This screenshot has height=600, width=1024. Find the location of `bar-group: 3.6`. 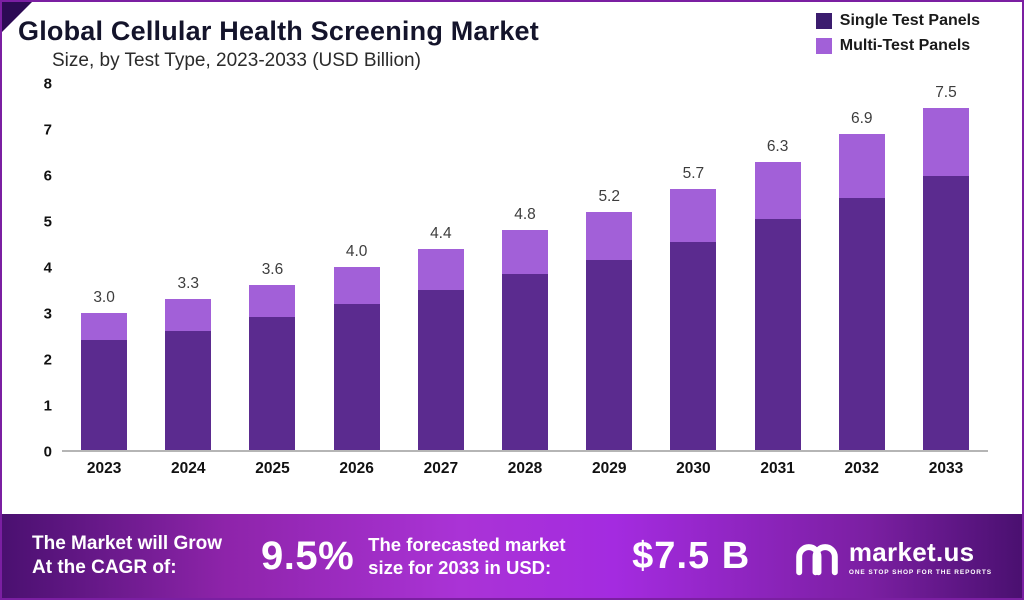

bar-group: 3.6 is located at coordinates (272, 267).